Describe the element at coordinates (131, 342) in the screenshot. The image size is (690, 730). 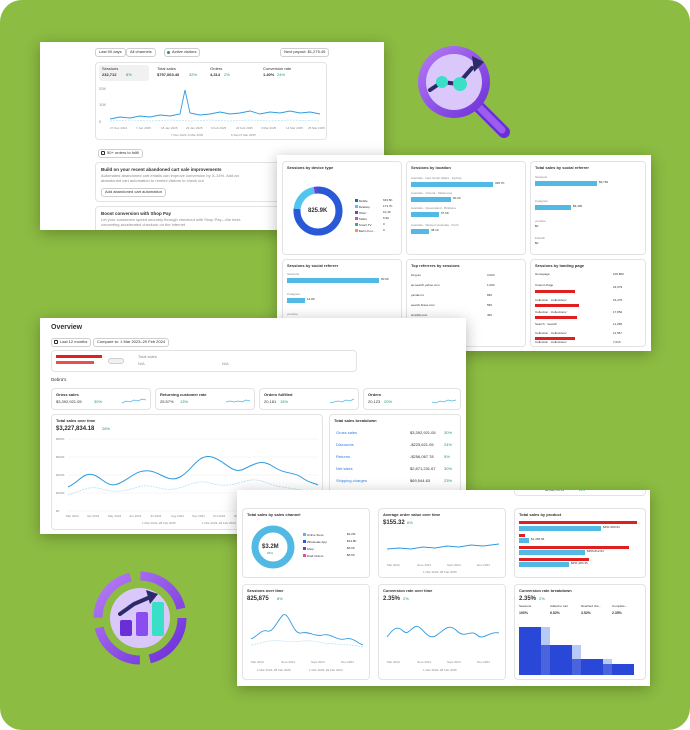
I see `compare-filter: Compare to: 1 Mar 2023–29 Feb 2024` at that location.